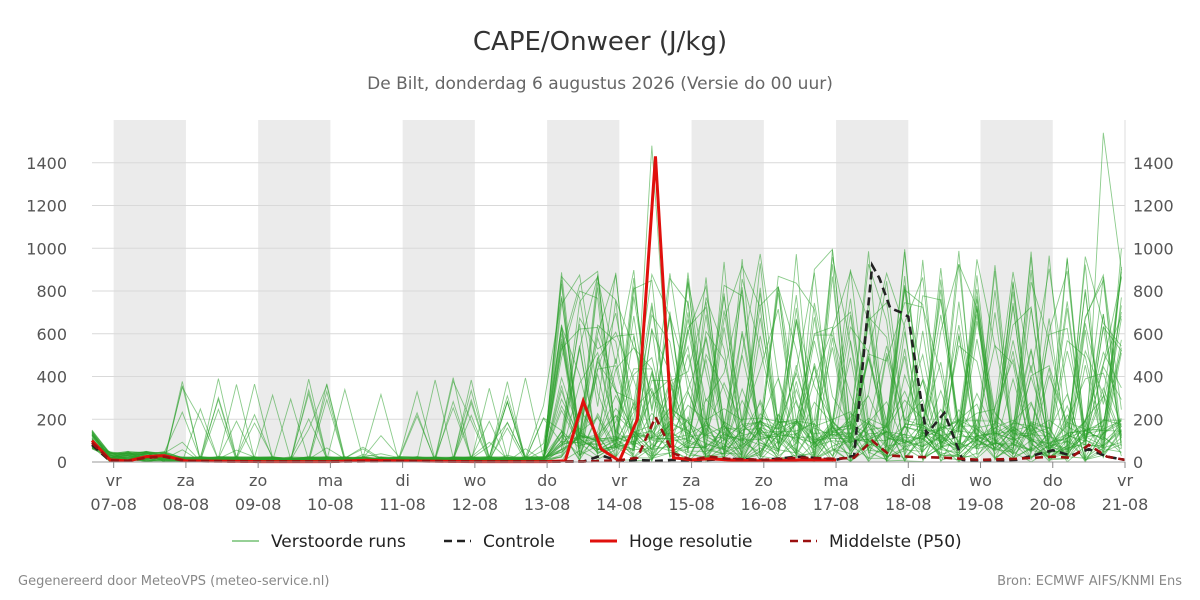  Describe the element at coordinates (1153, 163) in the screenshot. I see `y-tick-label-right: 1400` at that location.